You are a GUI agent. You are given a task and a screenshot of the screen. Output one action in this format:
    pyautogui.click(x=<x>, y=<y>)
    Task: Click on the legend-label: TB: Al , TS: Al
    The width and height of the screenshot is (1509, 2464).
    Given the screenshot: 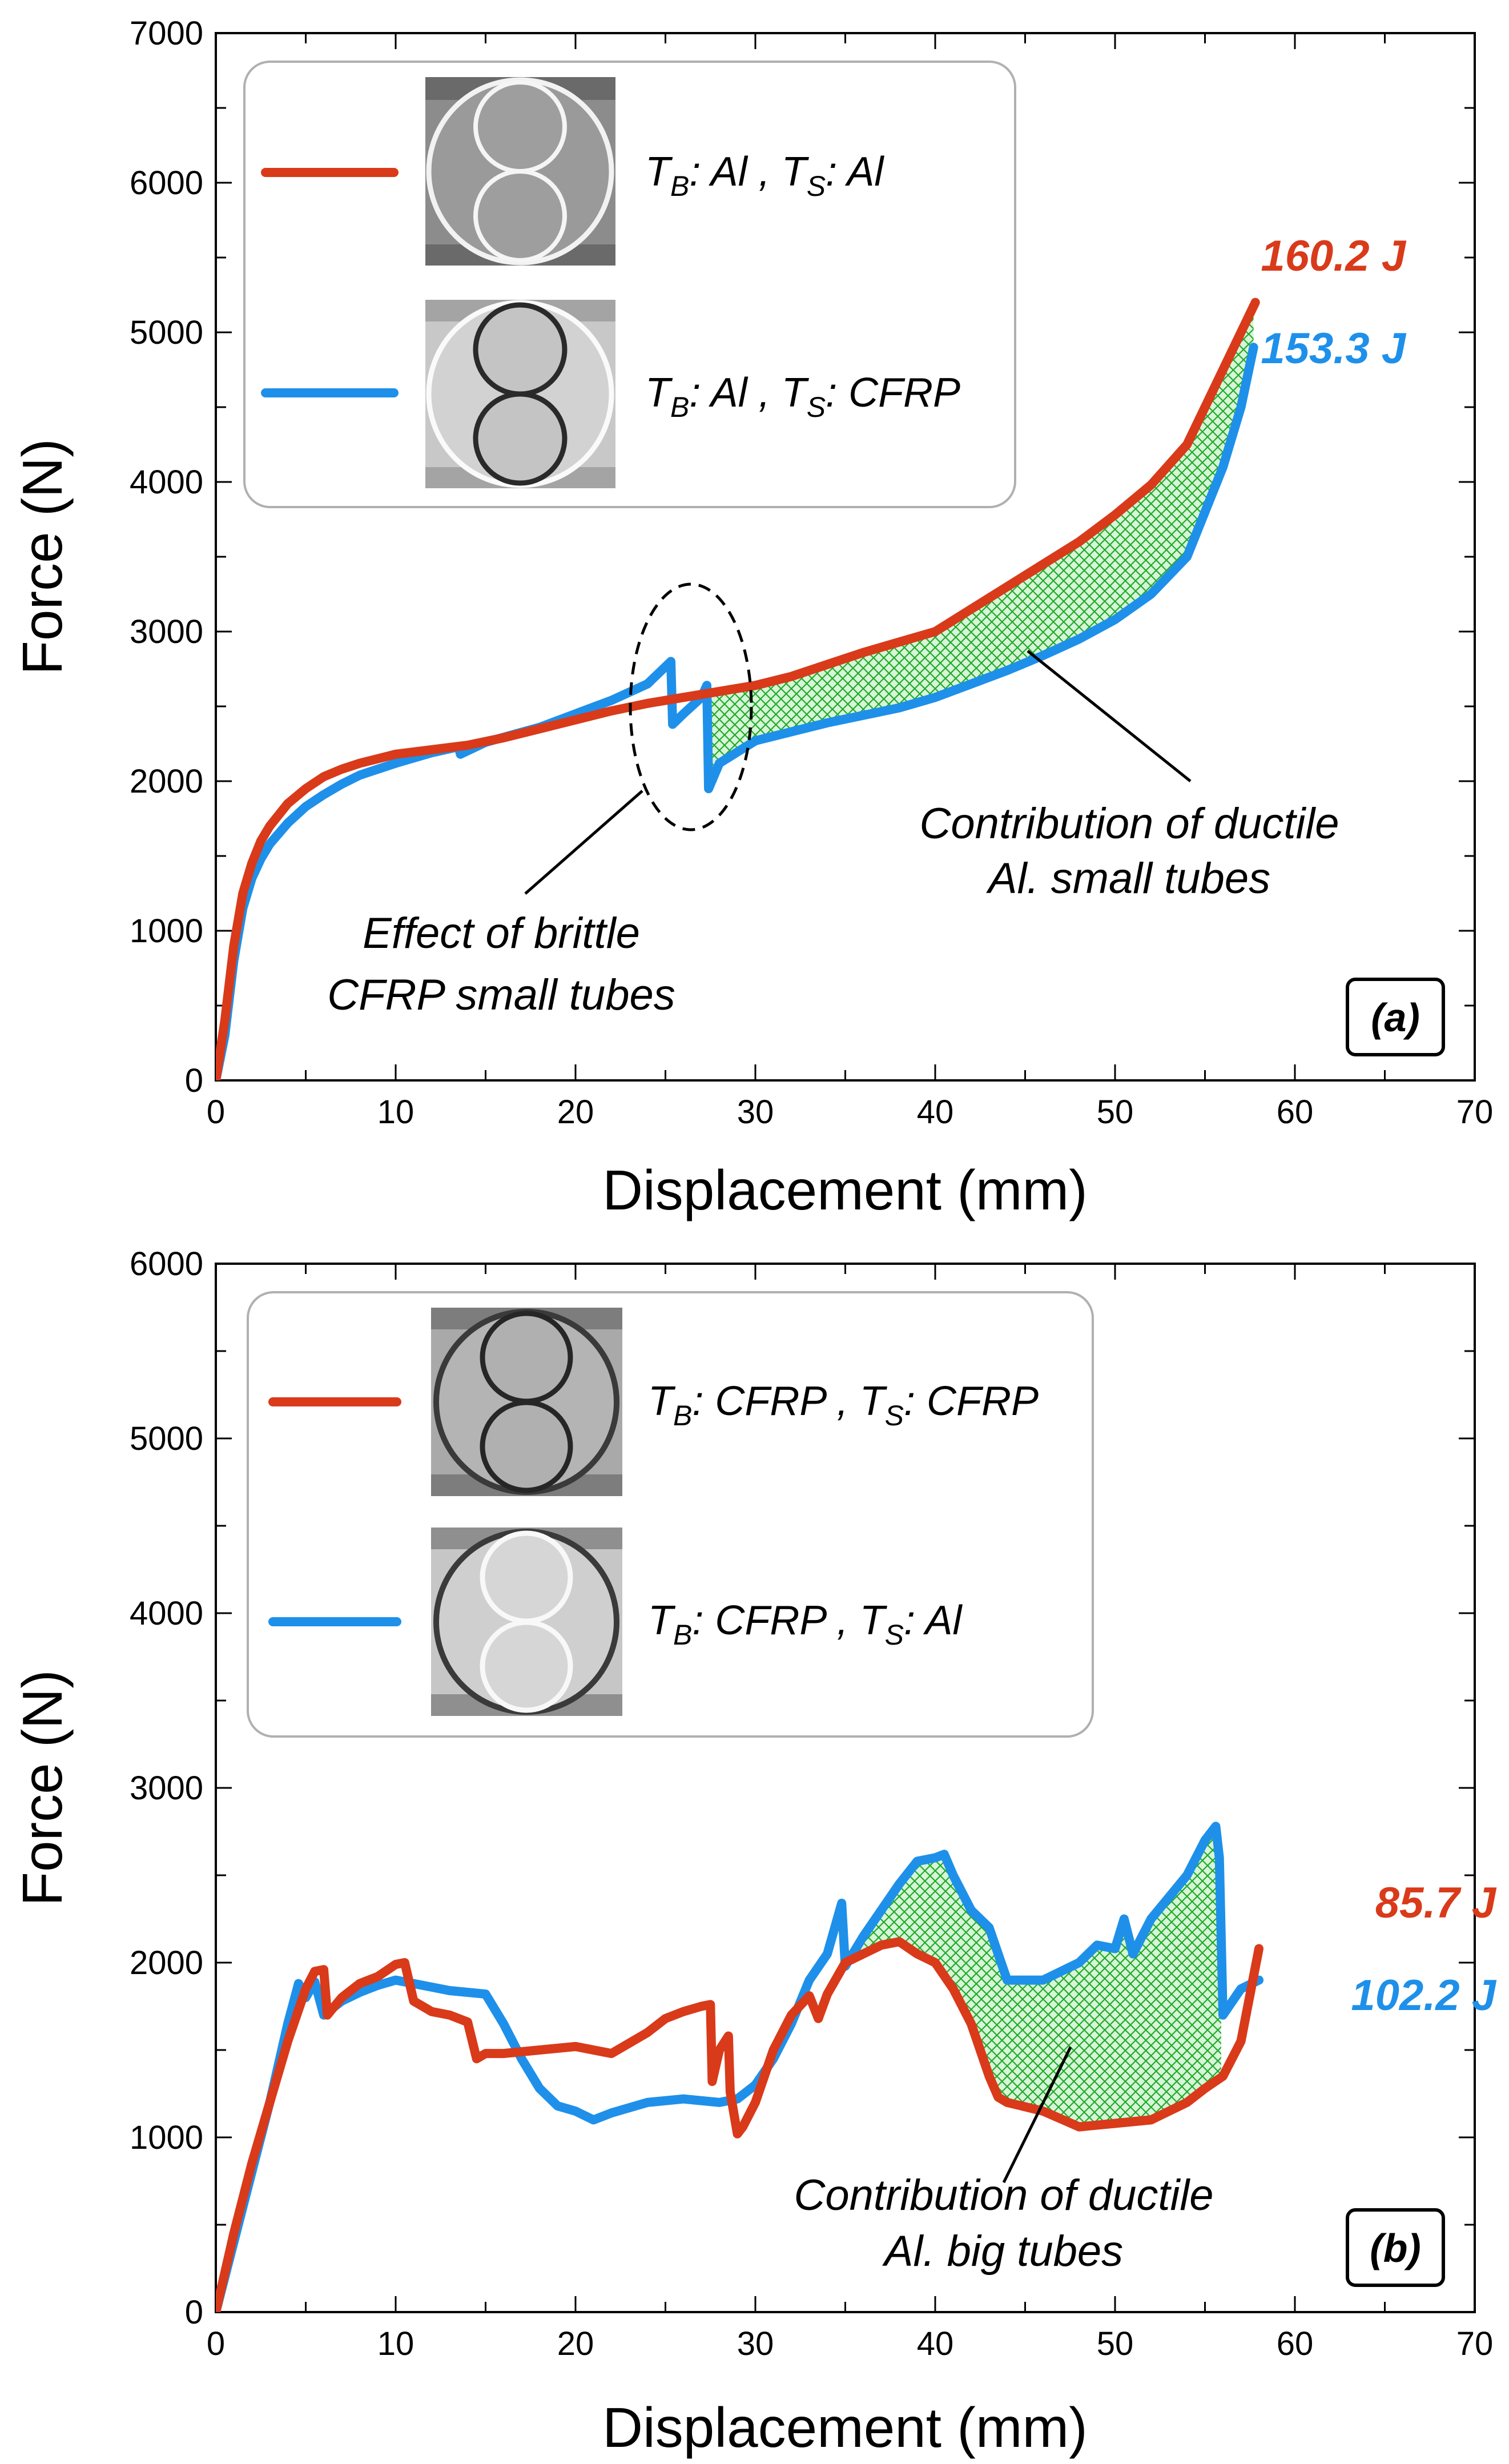 What is the action you would take?
    pyautogui.click(x=764, y=176)
    